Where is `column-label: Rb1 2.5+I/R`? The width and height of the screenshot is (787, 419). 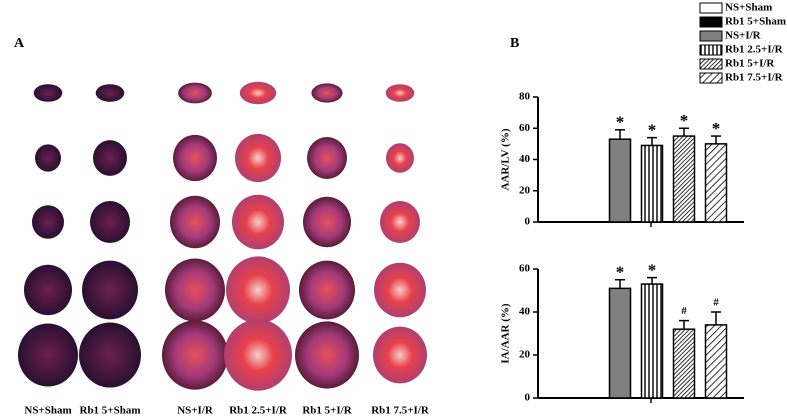
column-label: Rb1 2.5+I/R is located at coordinates (258, 411).